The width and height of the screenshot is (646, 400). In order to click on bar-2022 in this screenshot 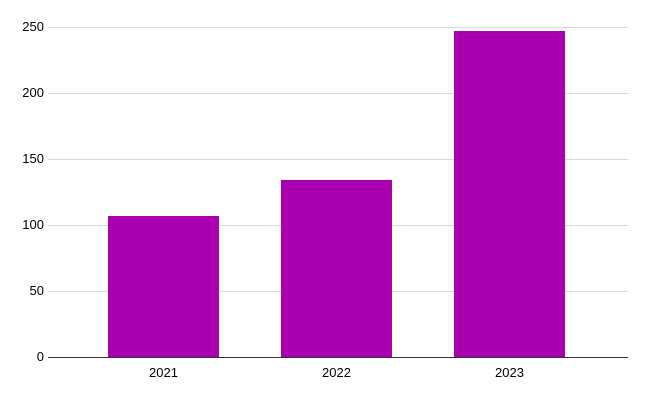, I will do `click(336, 268)`.